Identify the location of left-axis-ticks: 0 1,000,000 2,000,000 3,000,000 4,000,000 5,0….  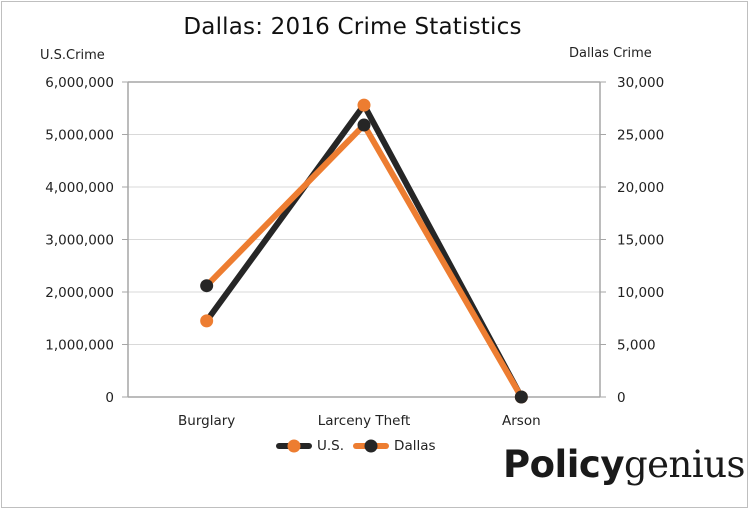
(79, 240).